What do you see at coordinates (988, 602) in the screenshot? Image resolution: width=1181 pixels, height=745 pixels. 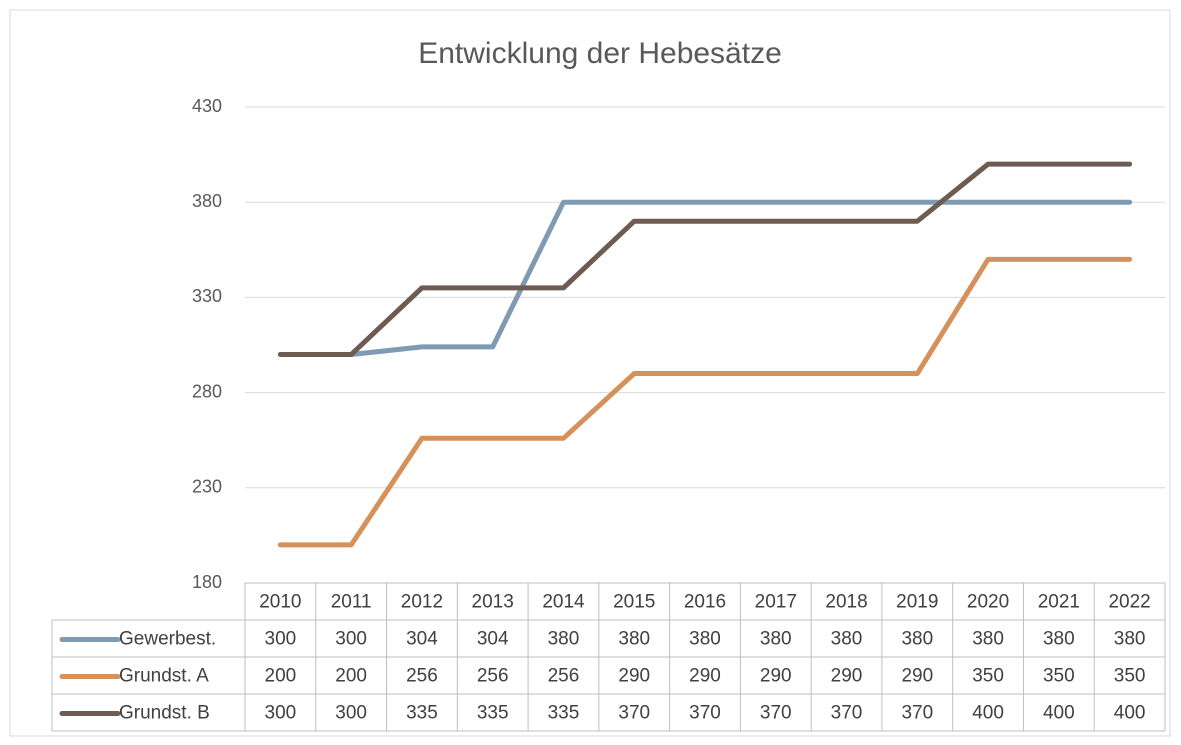 I see `x-tick-label: 2020` at bounding box center [988, 602].